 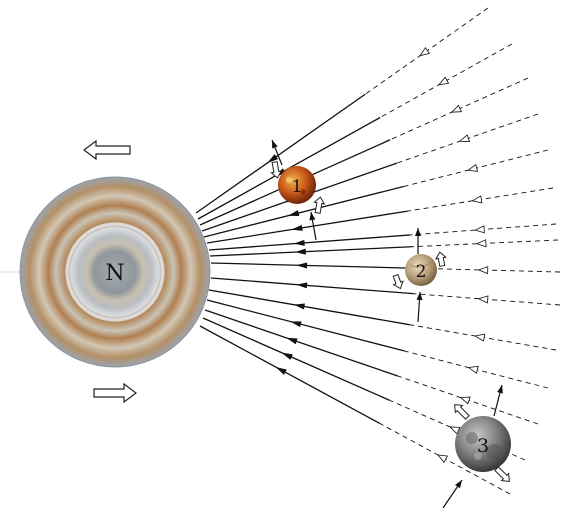 I want to click on moon-2-label: 2, so click(x=421, y=272).